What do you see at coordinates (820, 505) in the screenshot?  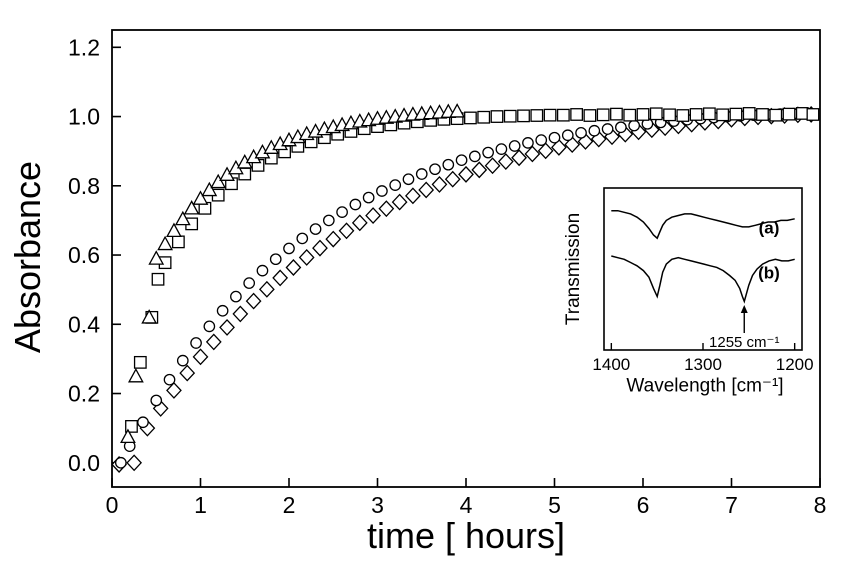 I see `x-tick-label: 8` at bounding box center [820, 505].